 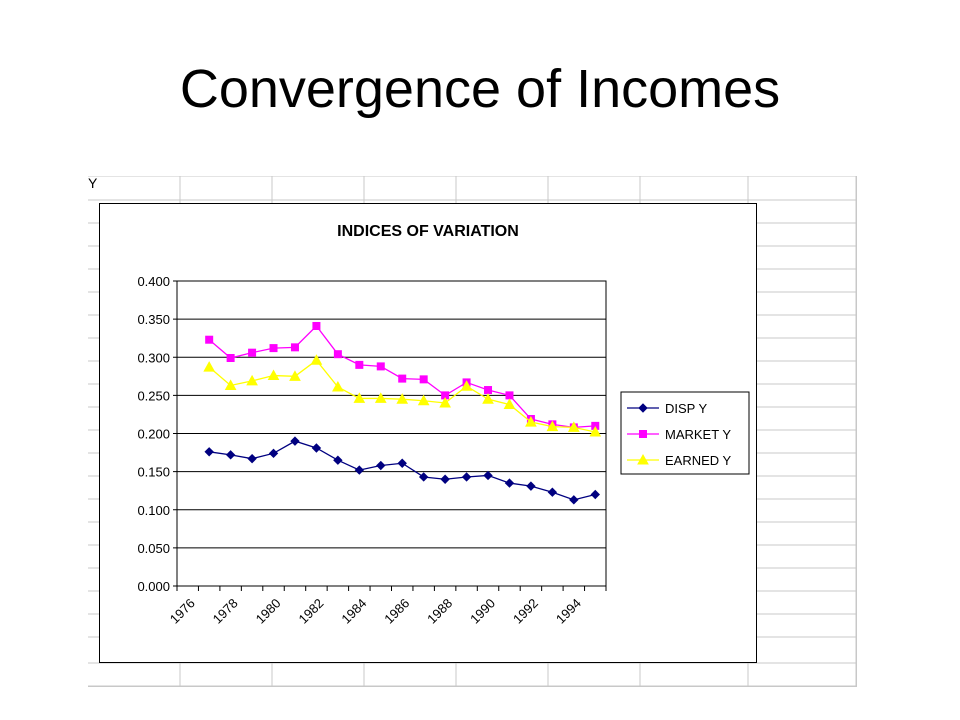 I want to click on legend-label: MARKET Y, so click(x=698, y=434).